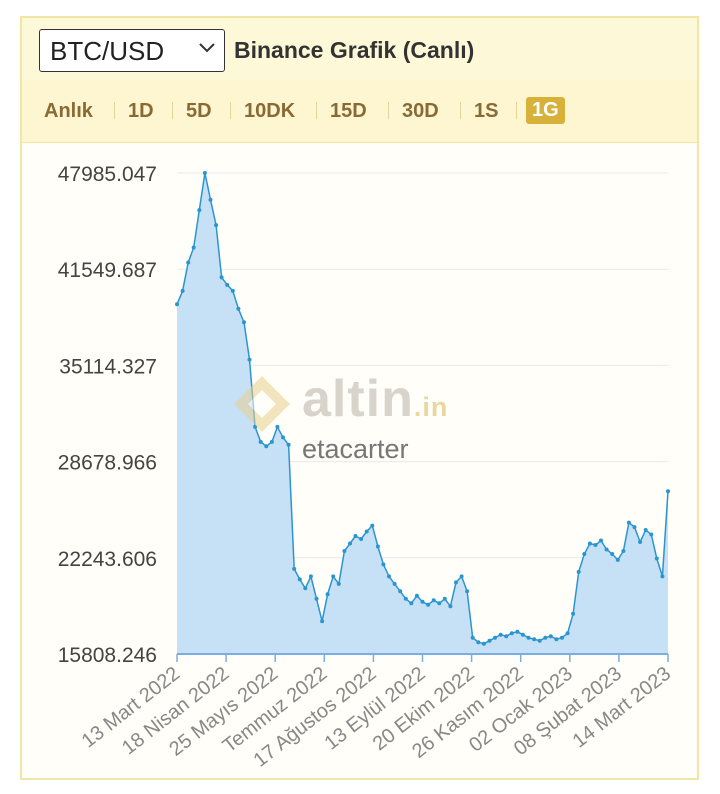 This screenshot has width=720, height=794. What do you see at coordinates (354, 50) in the screenshot?
I see `chart-title: Binance Grafik (Canlı)` at bounding box center [354, 50].